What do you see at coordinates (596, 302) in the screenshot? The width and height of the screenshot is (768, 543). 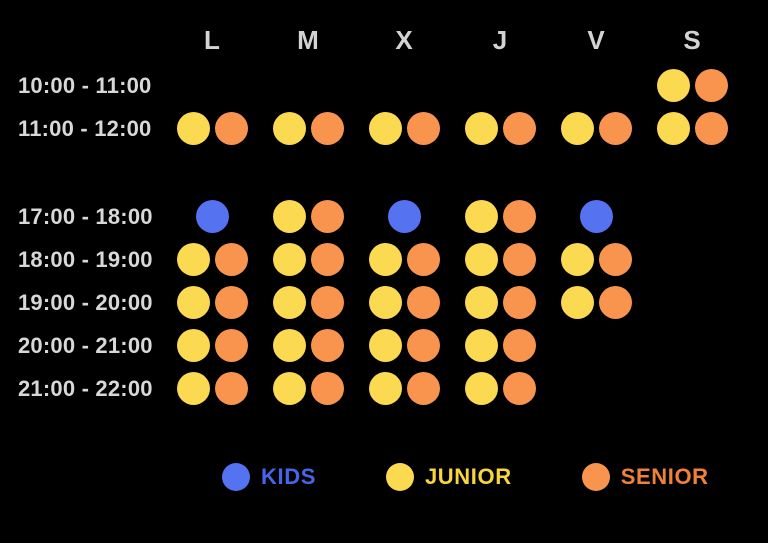 I see `cell-v-19:00` at bounding box center [596, 302].